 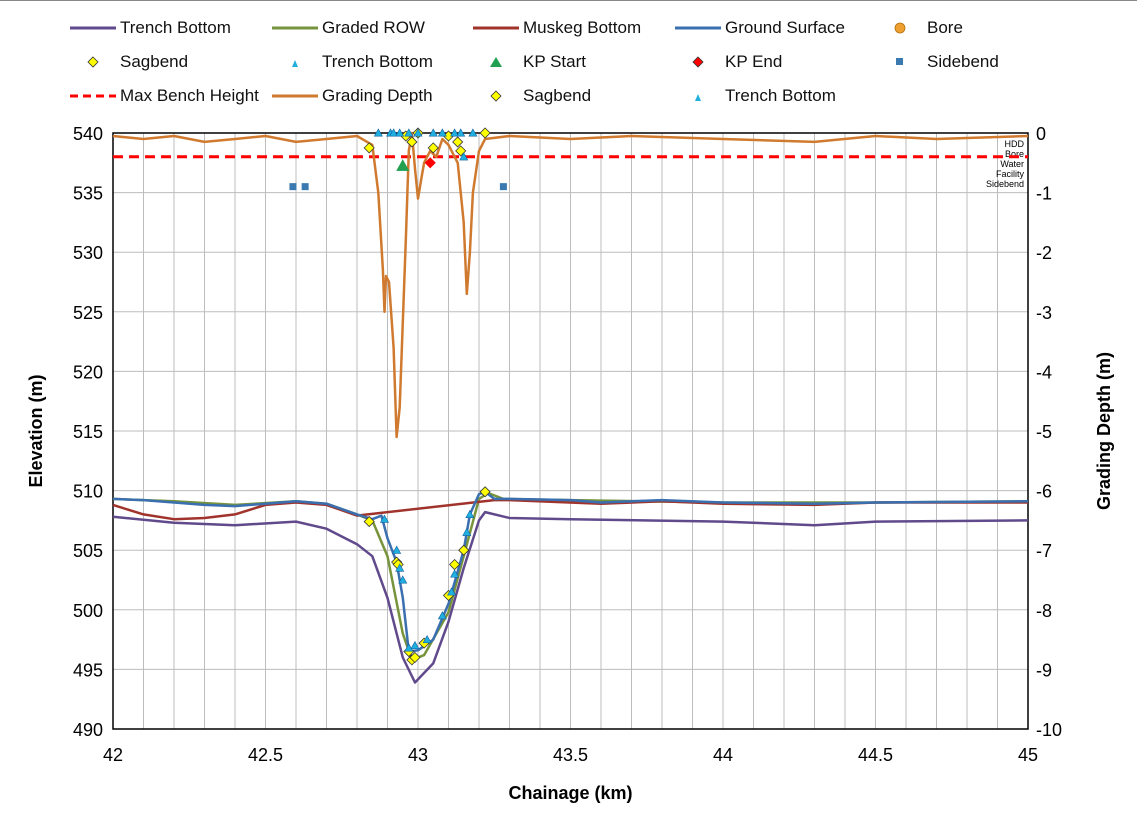 What do you see at coordinates (1049, 730) in the screenshot?
I see `y2-tick-label: -10` at bounding box center [1049, 730].